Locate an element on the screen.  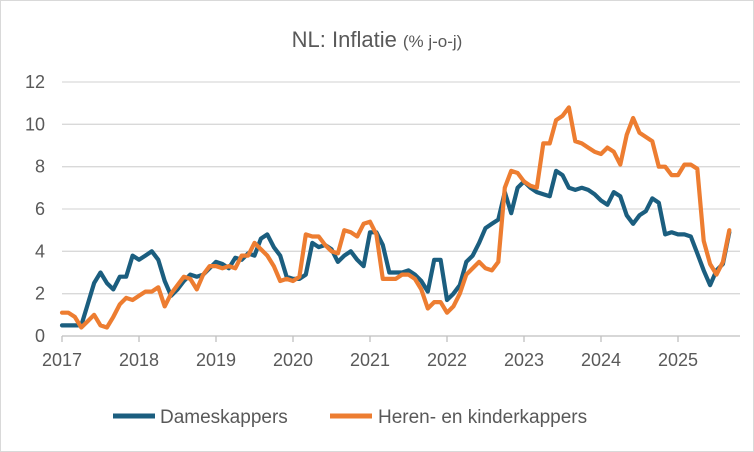
x-tick-label: 2017 is located at coordinates (62, 360).